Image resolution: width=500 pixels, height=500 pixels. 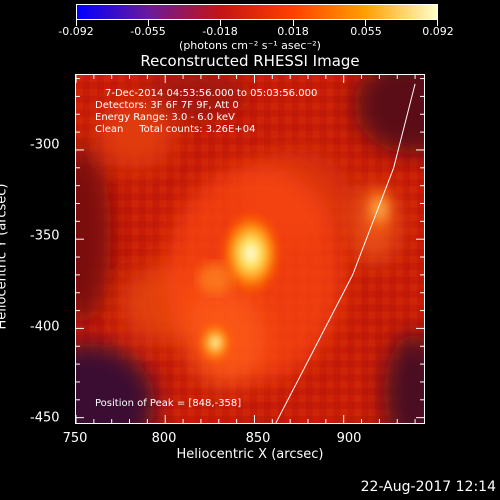 What do you see at coordinates (76, 31) in the screenshot?
I see `colorbar-tick-label: -0.092` at bounding box center [76, 31].